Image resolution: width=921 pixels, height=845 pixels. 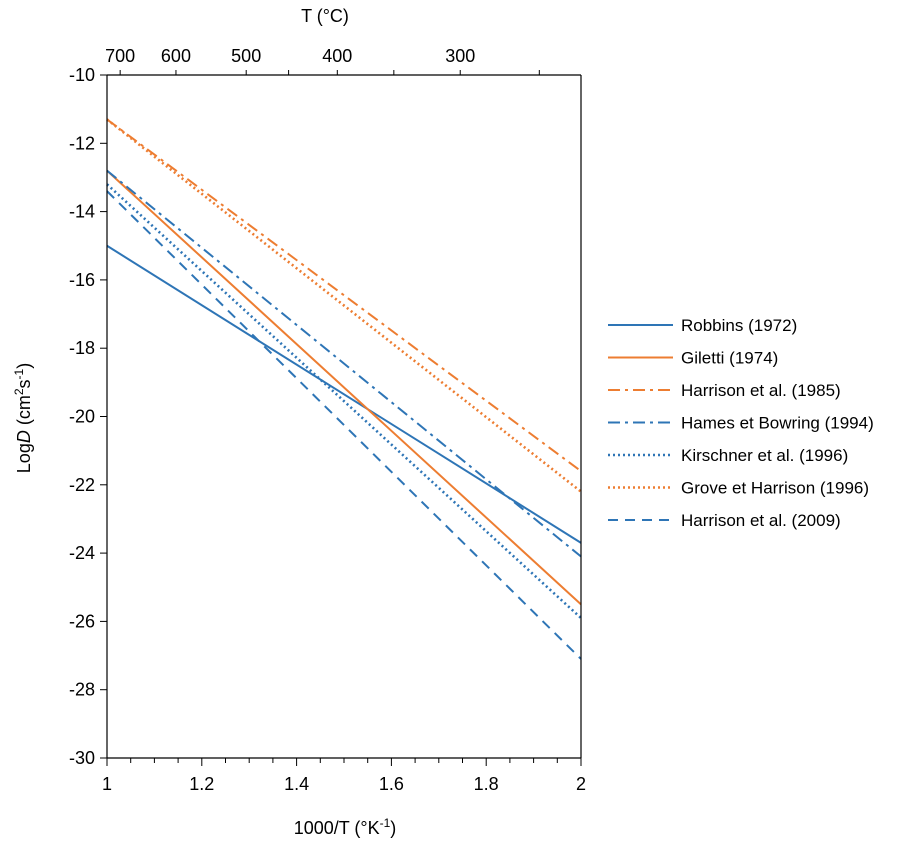 I want to click on y-tick-label: -20, so click(x=82, y=417).